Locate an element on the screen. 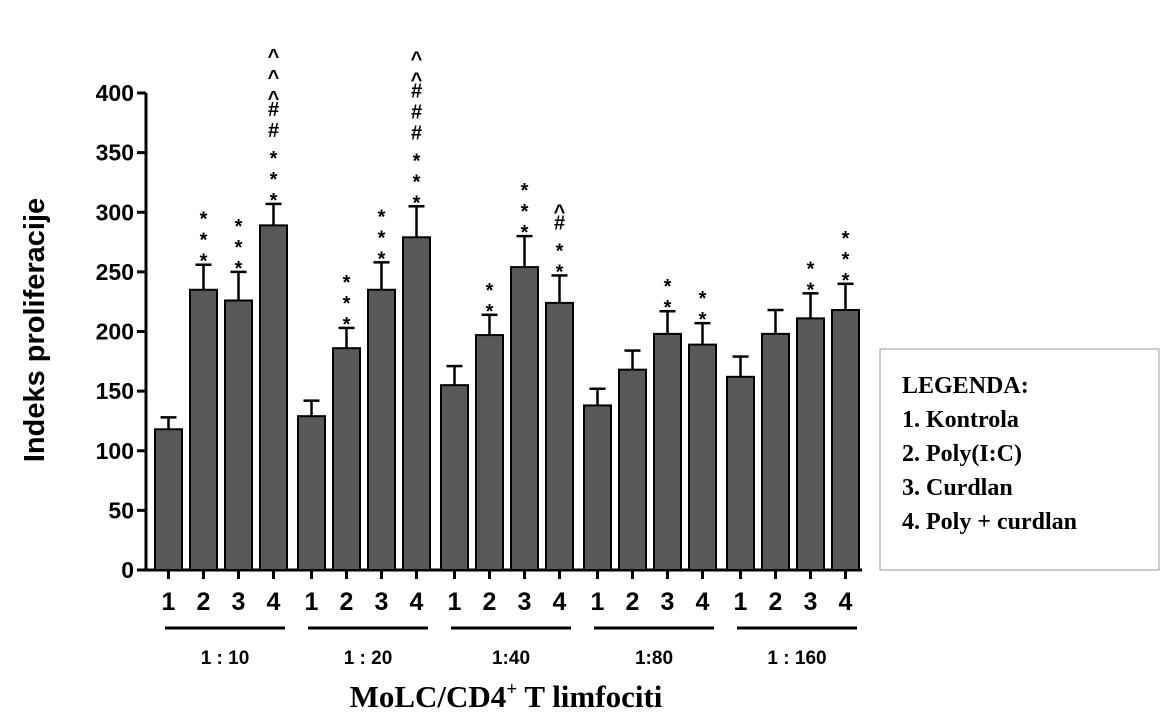 The height and width of the screenshot is (718, 1161). group-label: 1:40 is located at coordinates (511, 658).